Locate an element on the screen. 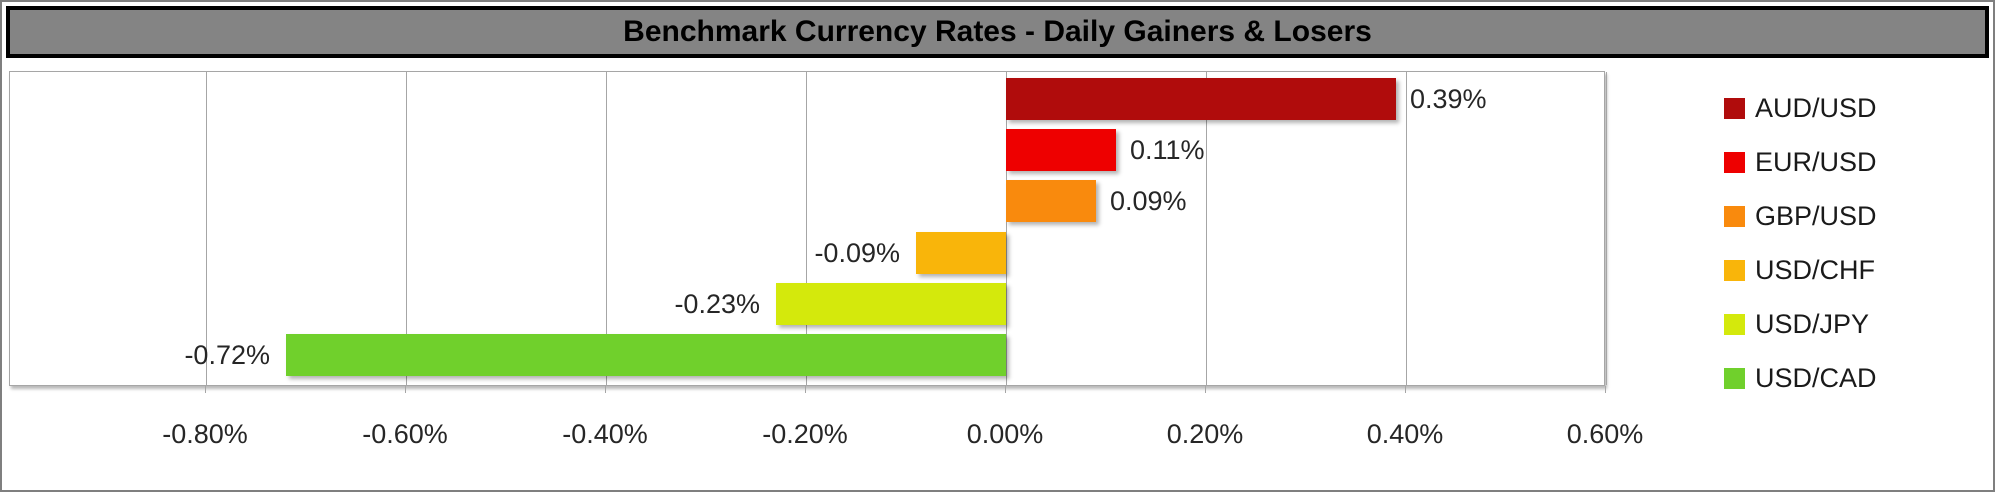  legend-label: AUD/USD is located at coordinates (1816, 107).